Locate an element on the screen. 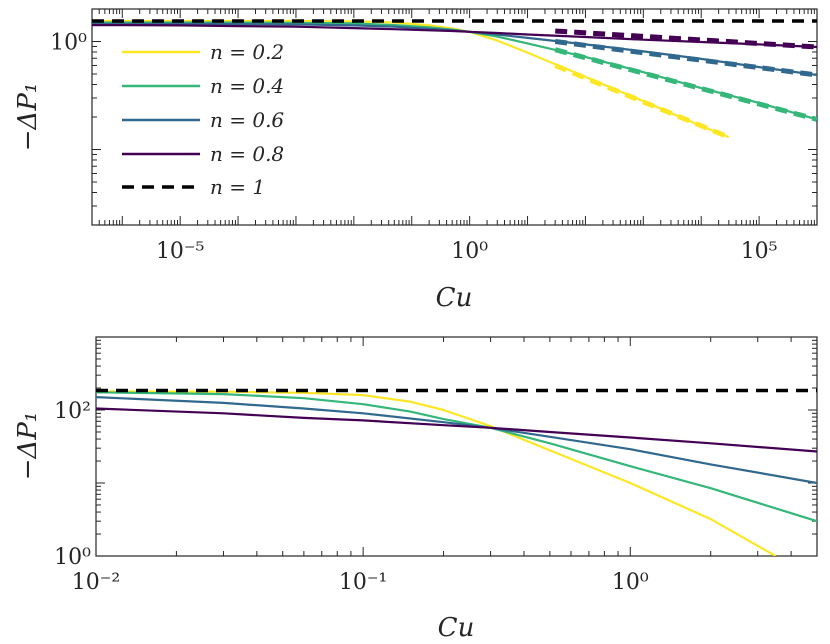 This screenshot has width=830, height=644. x-tick-label: 10⁻² is located at coordinates (96, 582).